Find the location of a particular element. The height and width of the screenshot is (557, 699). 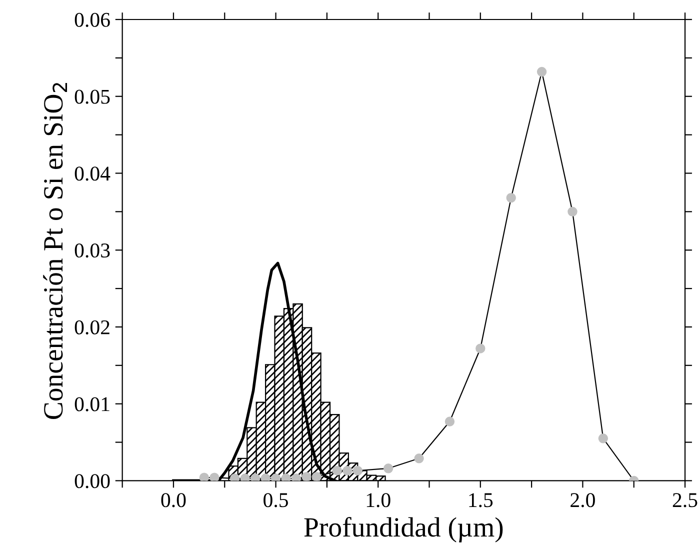

y-axis-title: Concentración Pt o Si en SiO$_{2}$ is located at coordinates (55, 251).